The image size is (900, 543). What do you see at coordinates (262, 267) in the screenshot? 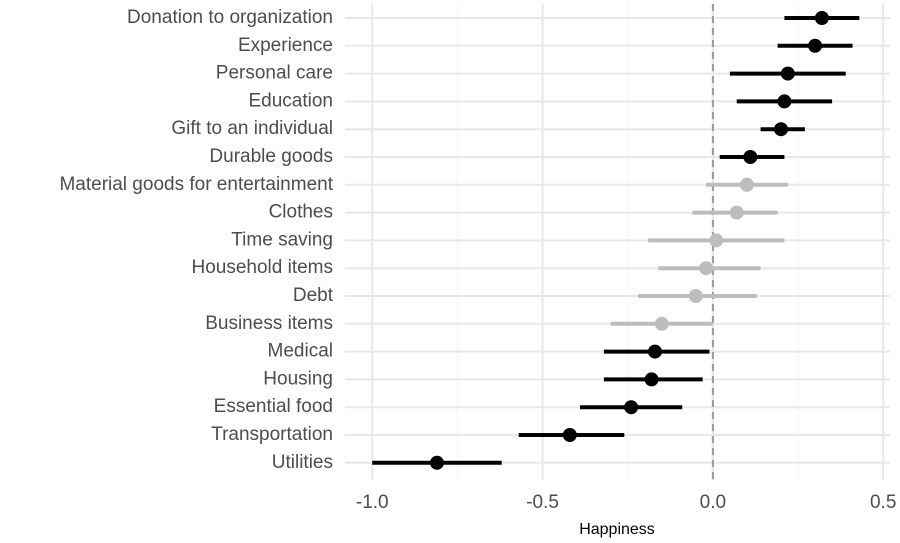
I see `y-tick-label: Household items` at bounding box center [262, 267].